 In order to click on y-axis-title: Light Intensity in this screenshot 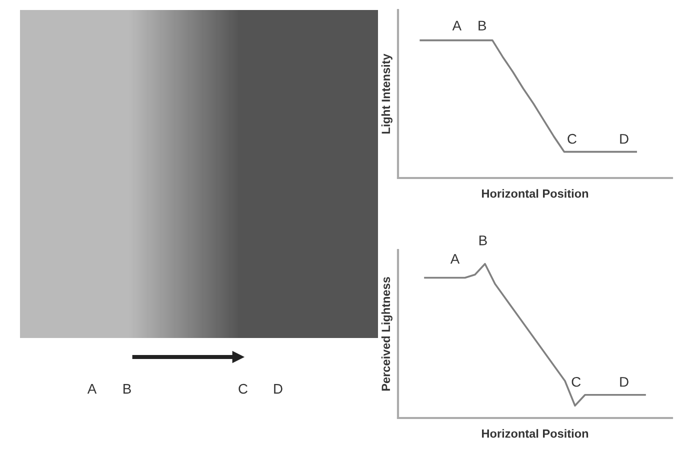, I will do `click(386, 94)`.